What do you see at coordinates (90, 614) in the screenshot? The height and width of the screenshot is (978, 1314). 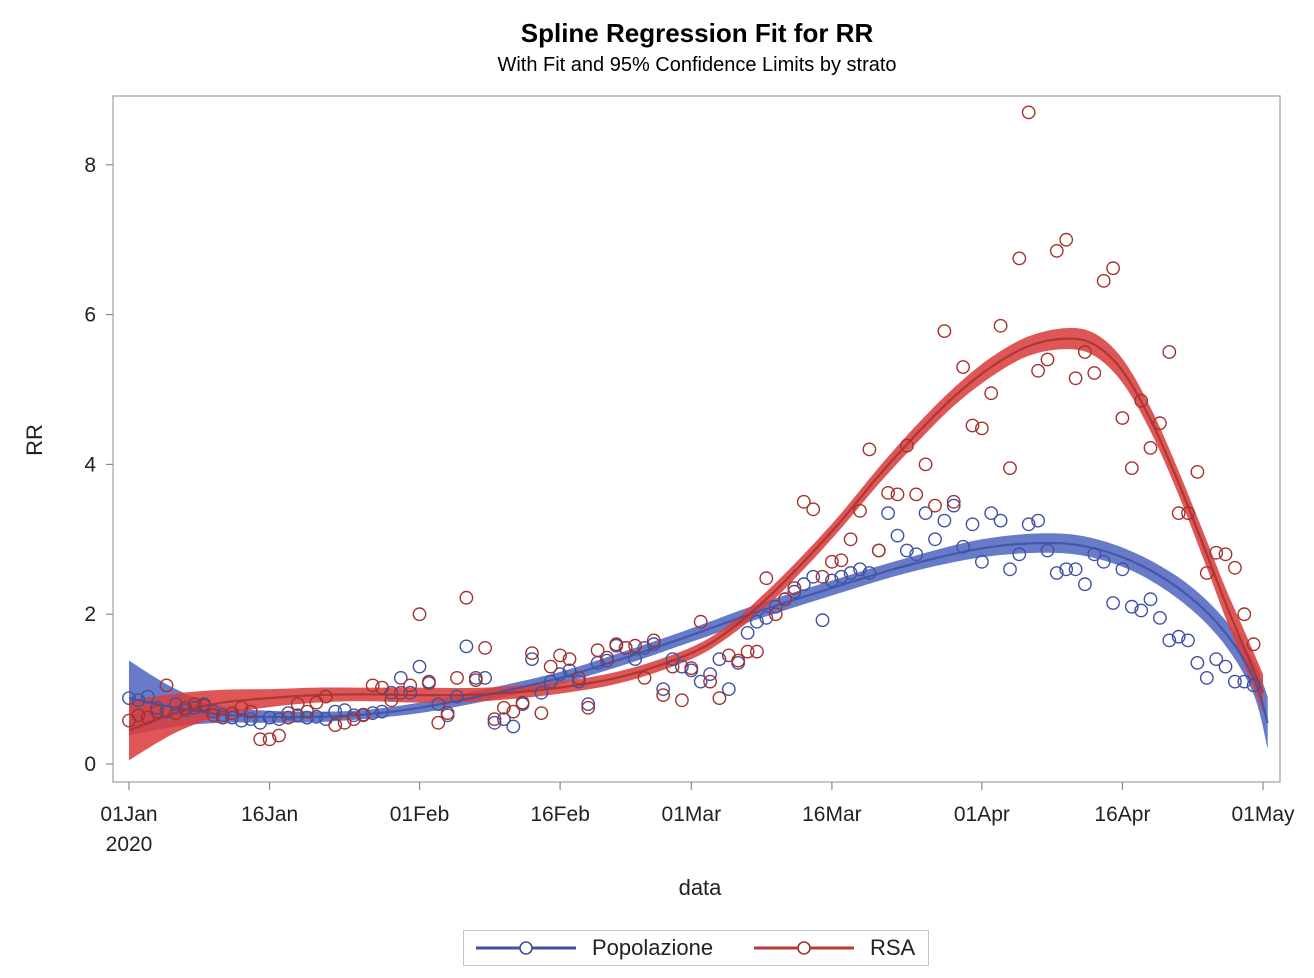 I see `y-tick-label: 2` at bounding box center [90, 614].